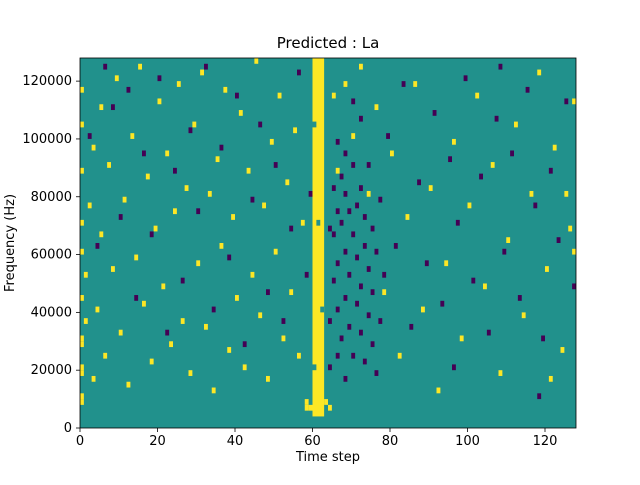 Image resolution: width=640 pixels, height=485 pixels. What do you see at coordinates (68, 428) in the screenshot?
I see `y-tick-label: 0` at bounding box center [68, 428].